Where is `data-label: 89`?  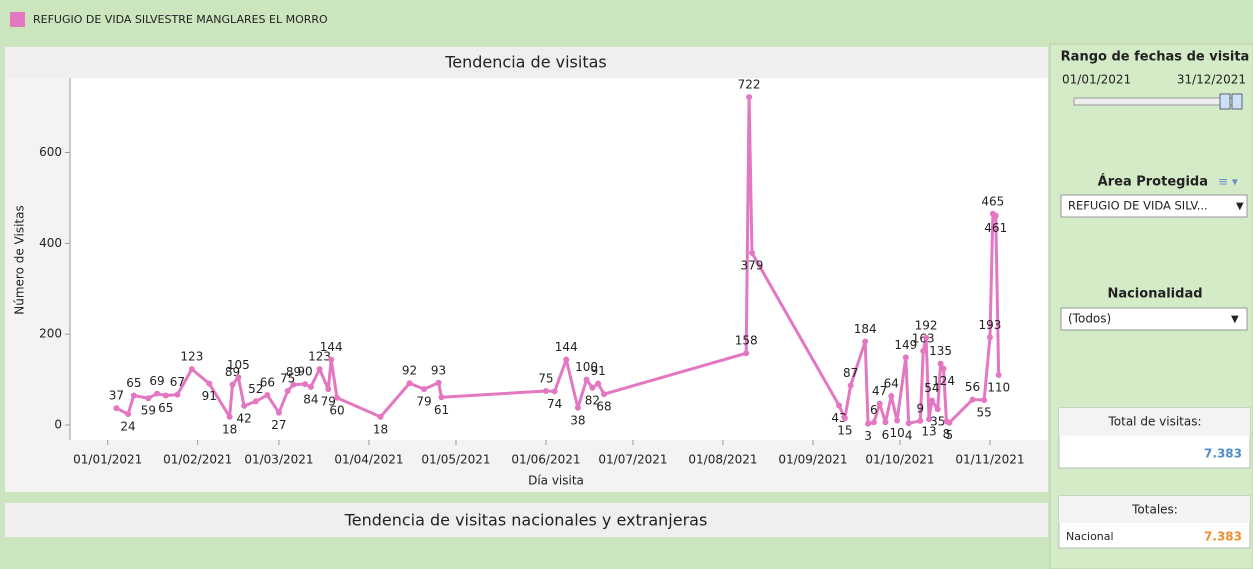 data-label: 89 is located at coordinates (293, 372).